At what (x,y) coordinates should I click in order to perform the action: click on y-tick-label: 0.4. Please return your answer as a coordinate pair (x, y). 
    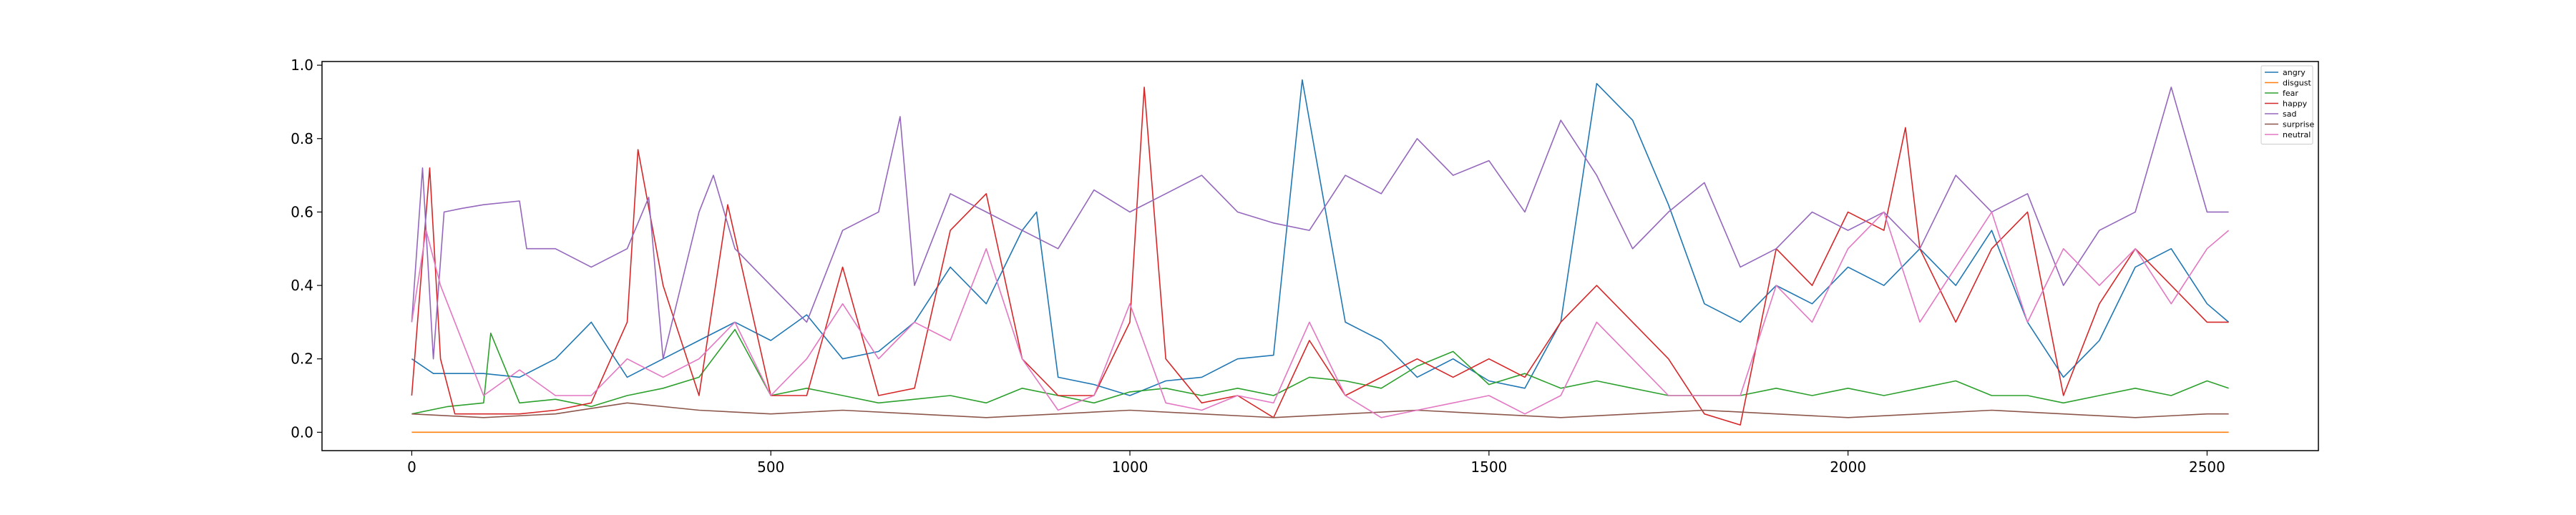
    Looking at the image, I should click on (302, 285).